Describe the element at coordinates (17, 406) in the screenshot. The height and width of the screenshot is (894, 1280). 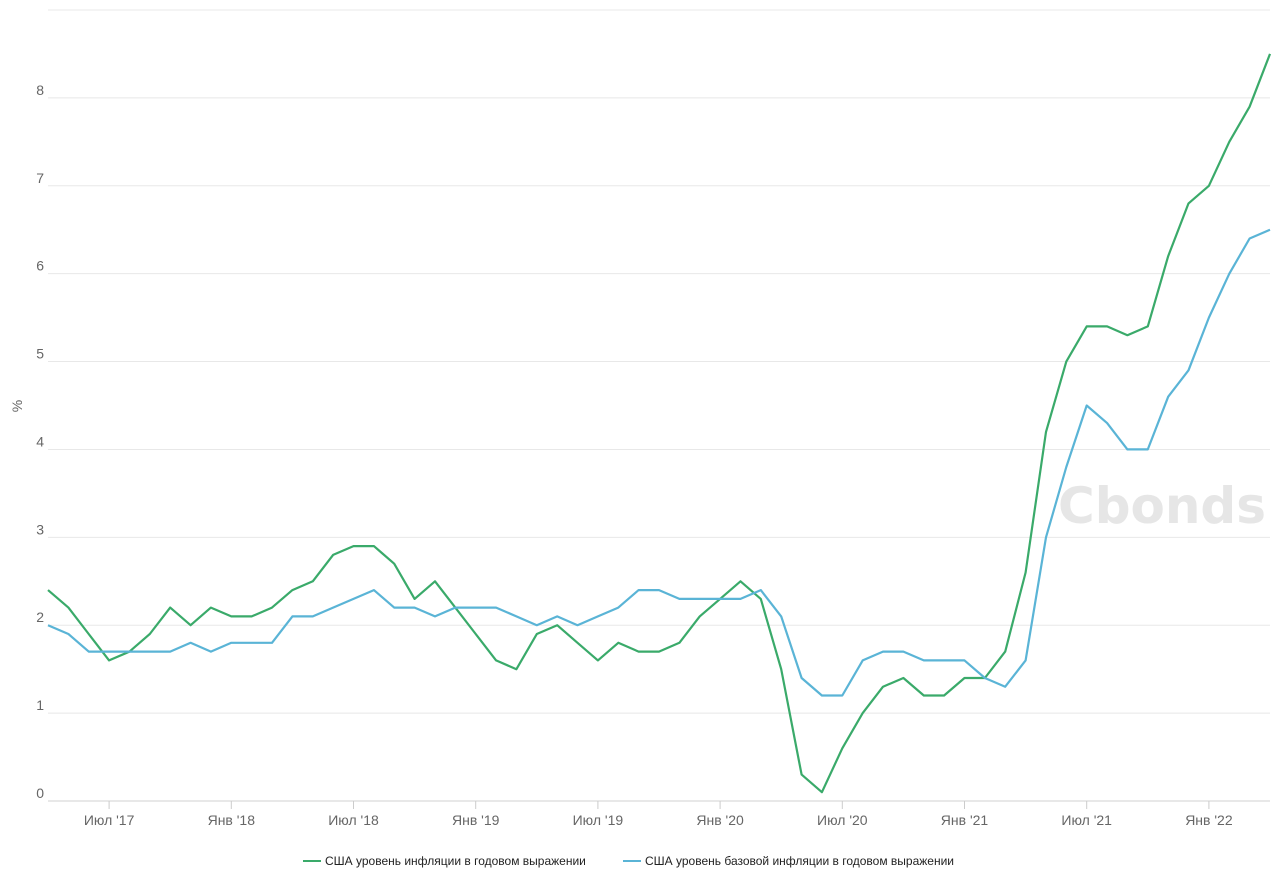
I see `y-axis-label: %` at that location.